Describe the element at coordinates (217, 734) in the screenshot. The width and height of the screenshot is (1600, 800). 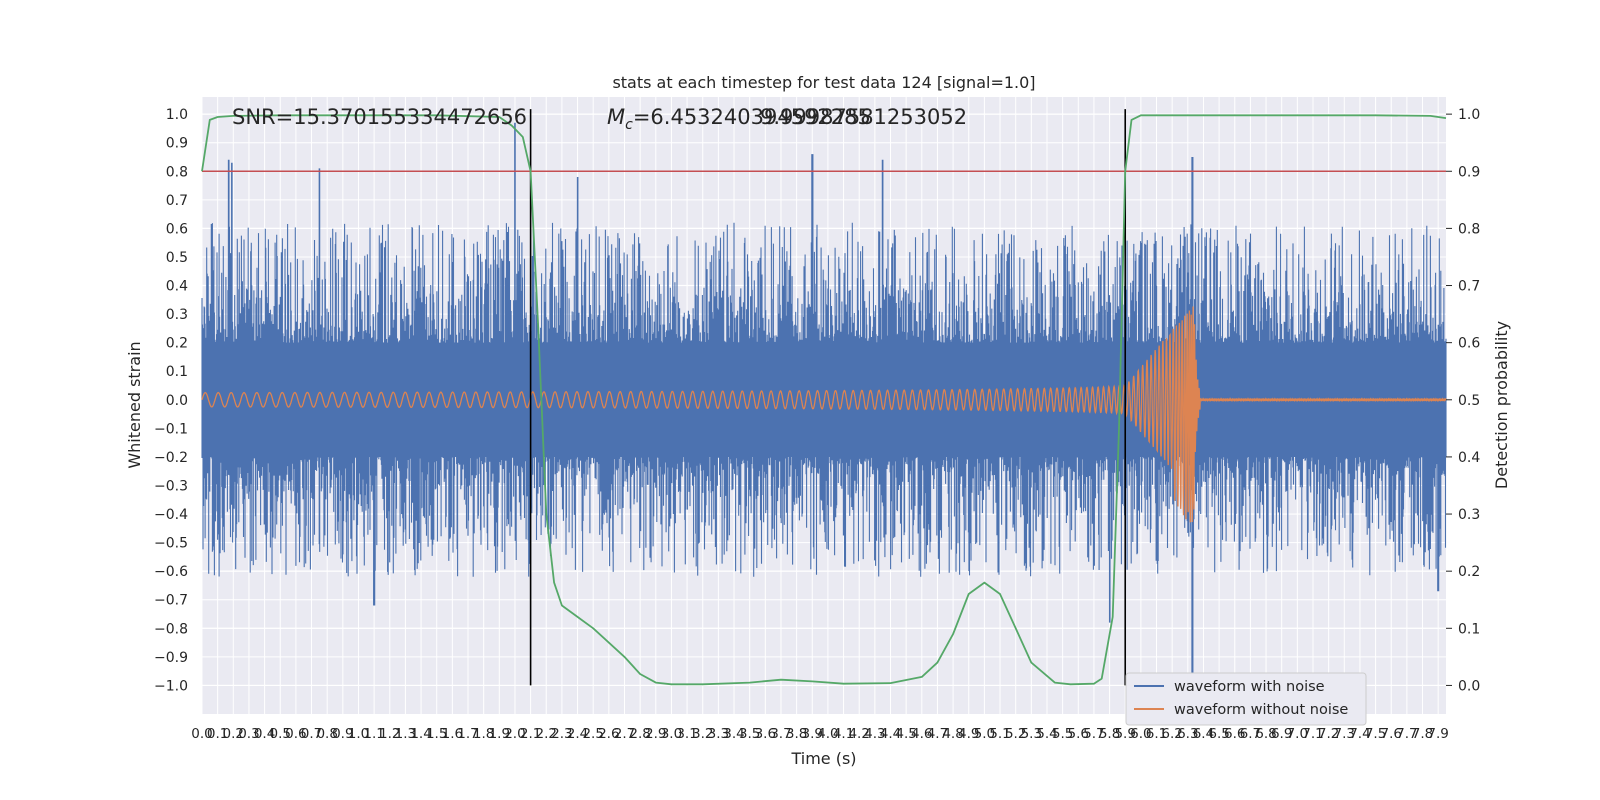
I see `x-tick-label: 0.1` at that location.